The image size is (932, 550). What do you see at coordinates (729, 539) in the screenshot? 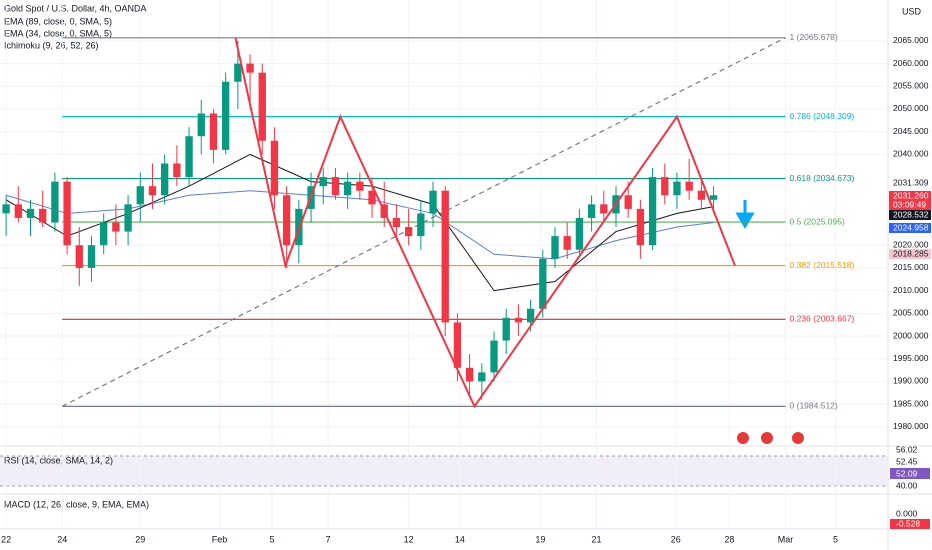
I see `x-tick-label: 28` at bounding box center [729, 539].